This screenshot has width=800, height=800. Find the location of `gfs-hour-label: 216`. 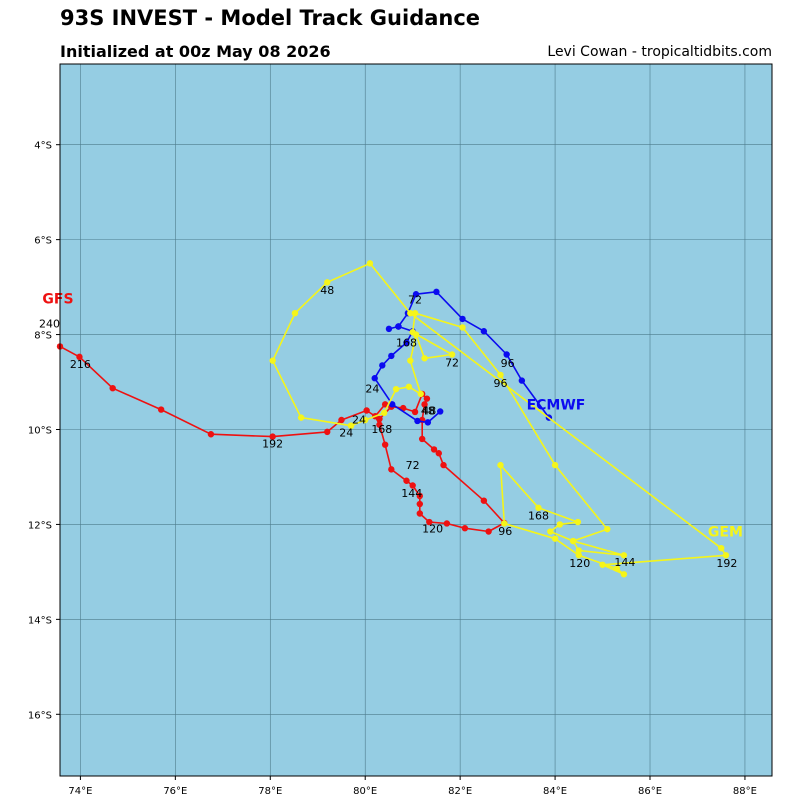

gfs-hour-label: 216 is located at coordinates (80, 364).